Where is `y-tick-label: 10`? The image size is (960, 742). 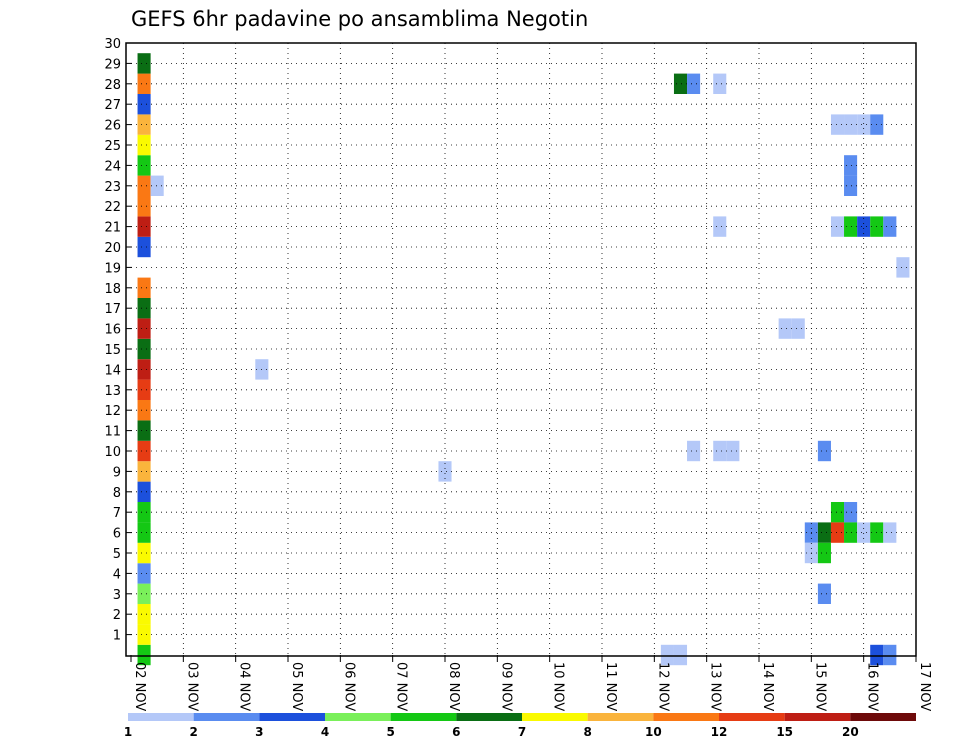 y-tick-label: 10 is located at coordinates (112, 452).